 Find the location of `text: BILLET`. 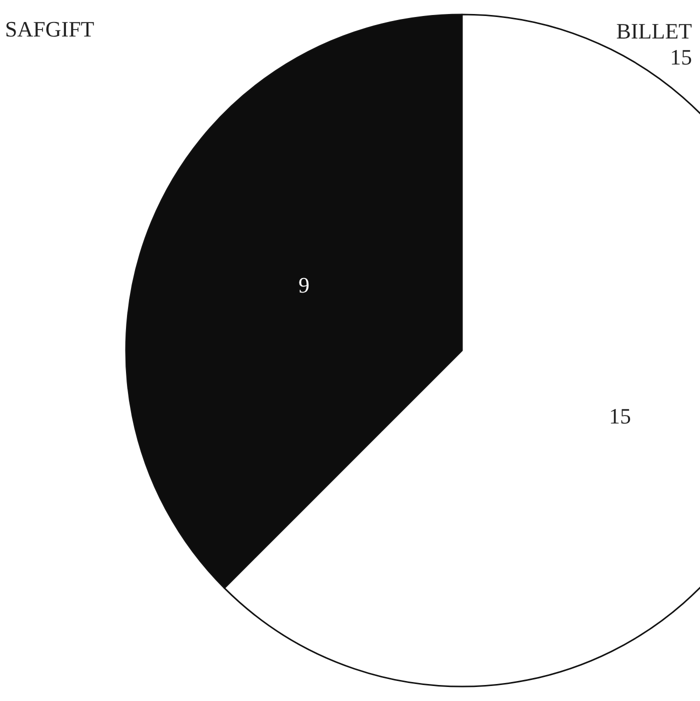

text: BILLET is located at coordinates (654, 31).